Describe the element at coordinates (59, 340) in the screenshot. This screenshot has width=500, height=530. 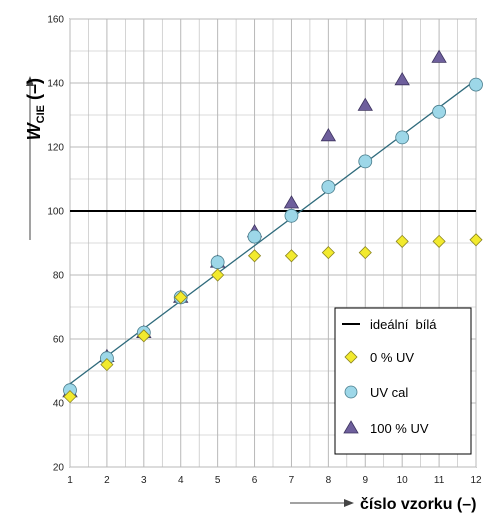
I see `y-tick-label: 60` at that location.